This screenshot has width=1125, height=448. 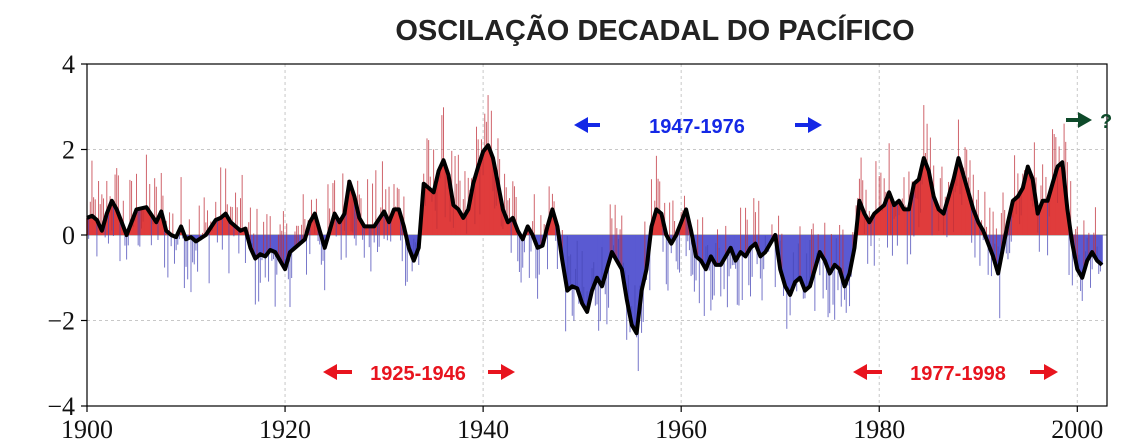 I want to click on label-1925-1946: 1925-1946, so click(x=418, y=374).